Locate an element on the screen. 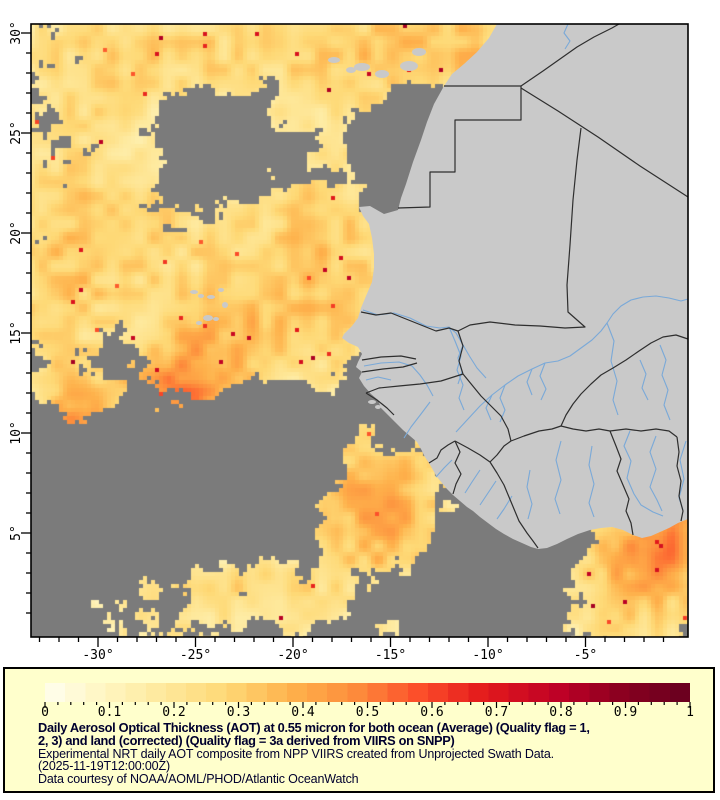  colorbar-tick-label: 0.8 is located at coordinates (561, 712).